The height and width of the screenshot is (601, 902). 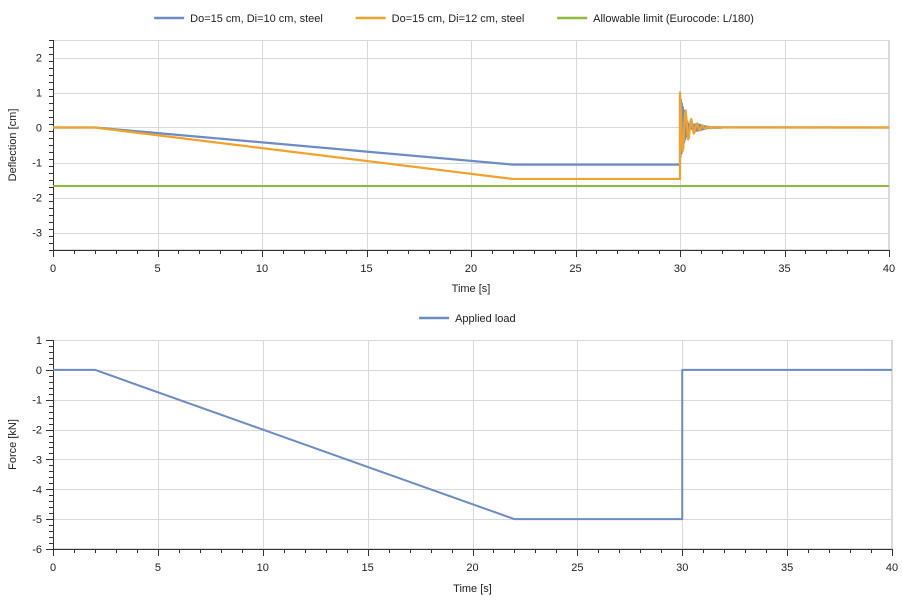 I want to click on y-tick-label: -6, so click(x=37, y=550).